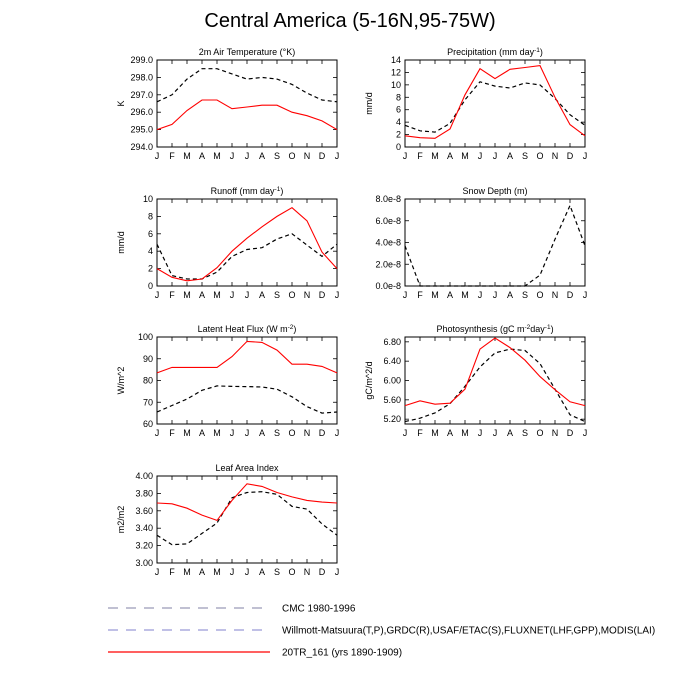  Describe the element at coordinates (144, 528) in the screenshot. I see `y-tick-label: 3.40` at that location.